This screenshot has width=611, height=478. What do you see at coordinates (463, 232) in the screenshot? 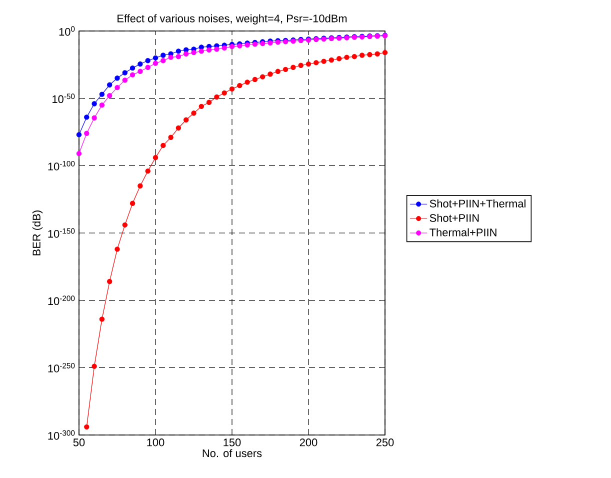
I see `legend-label: Thermal+PIIN` at bounding box center [463, 232].